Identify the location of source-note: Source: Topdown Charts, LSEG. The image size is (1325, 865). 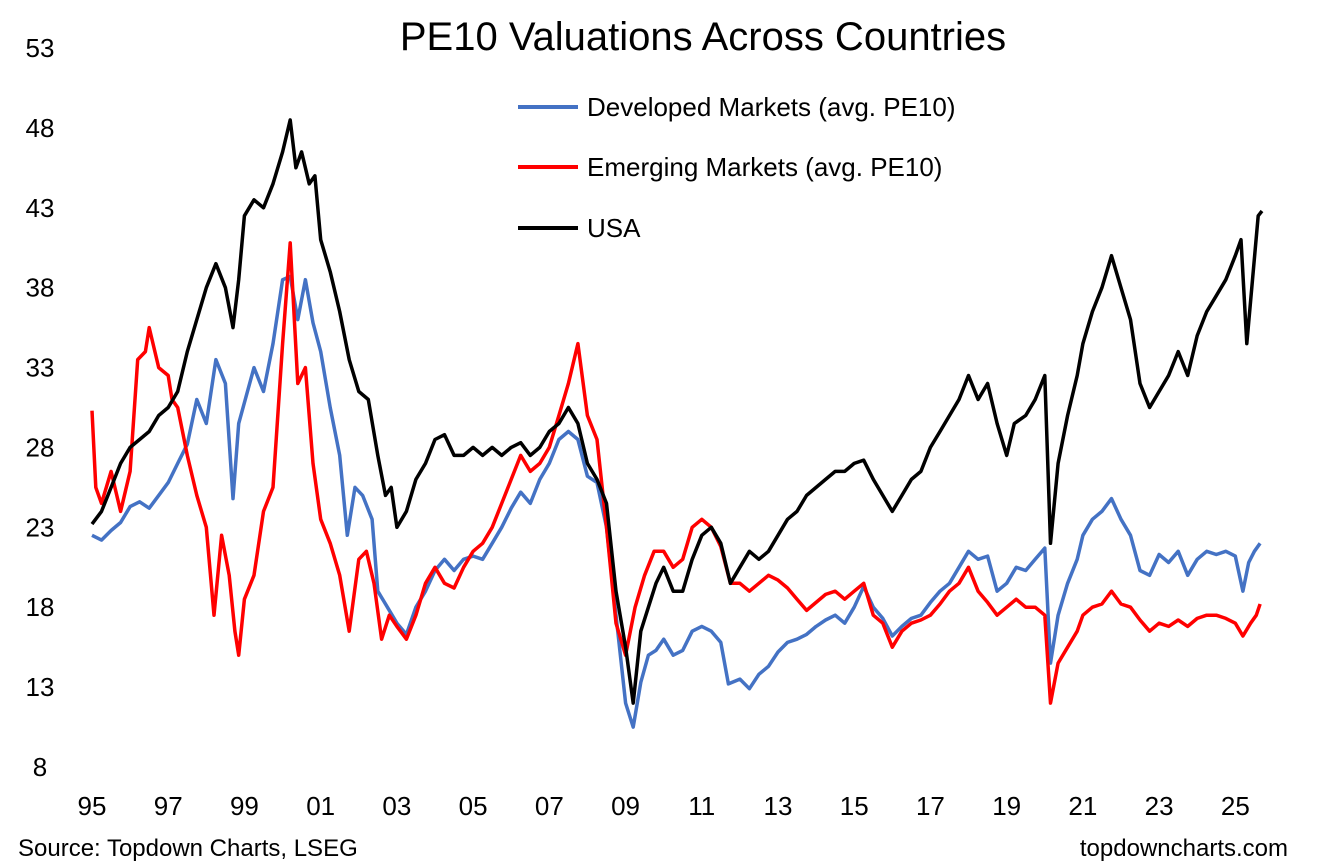
(188, 848).